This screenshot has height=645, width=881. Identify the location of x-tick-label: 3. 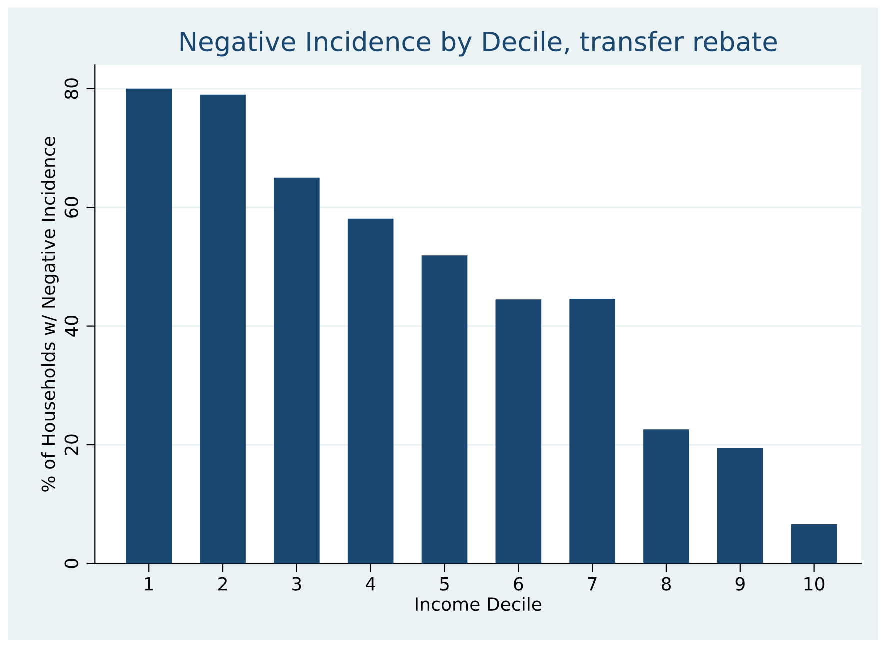
(297, 584).